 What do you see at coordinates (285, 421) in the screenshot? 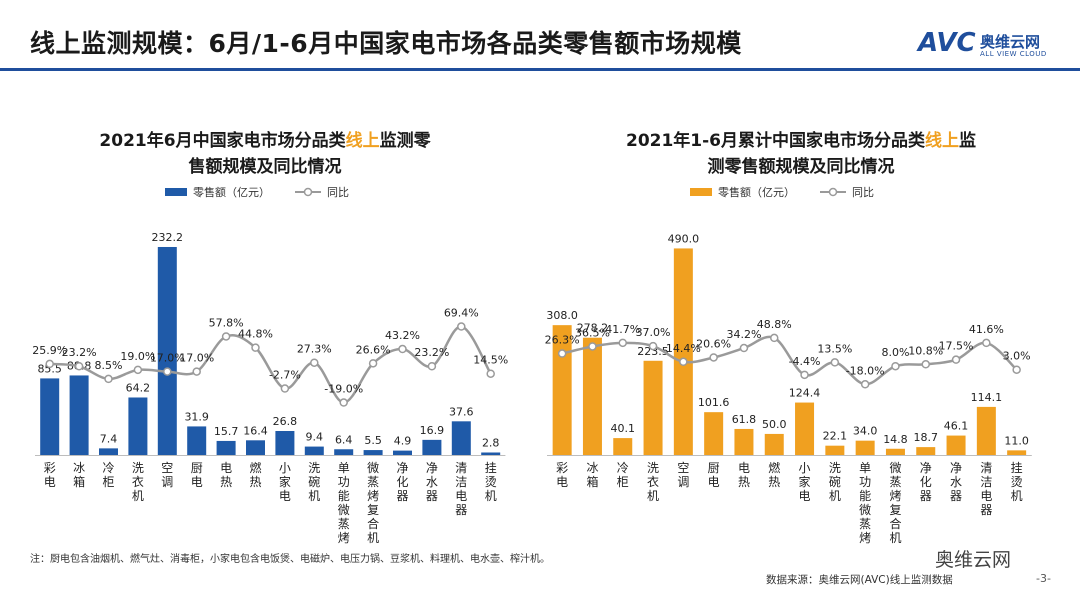
I see `chart1-bar-value-label: 26.8` at bounding box center [285, 421].